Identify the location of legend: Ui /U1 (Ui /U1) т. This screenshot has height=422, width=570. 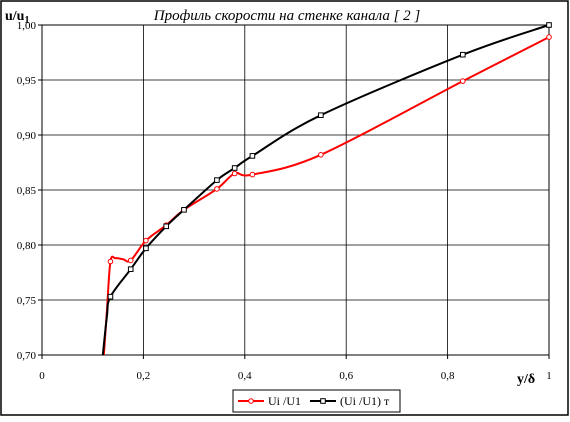
(316, 401).